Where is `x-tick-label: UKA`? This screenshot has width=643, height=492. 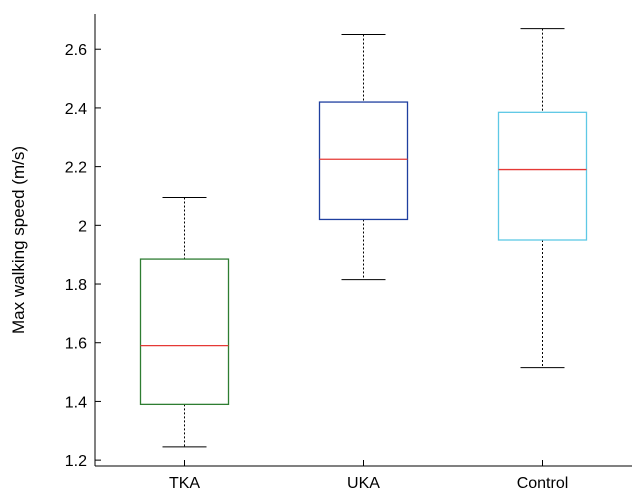 x-tick-label: UKA is located at coordinates (363, 483).